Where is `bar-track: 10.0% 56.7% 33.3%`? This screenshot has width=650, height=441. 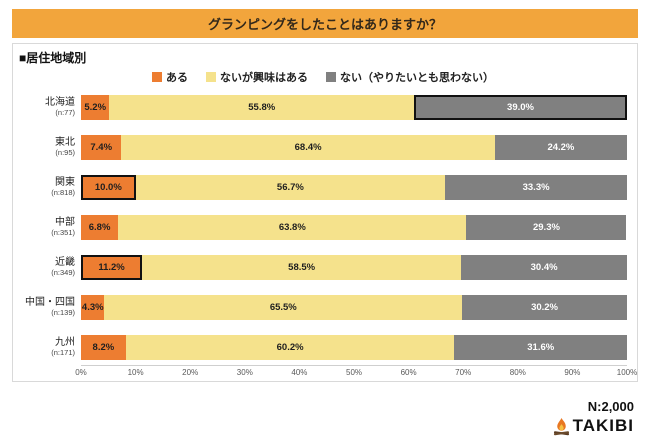
bar-track: 10.0% 56.7% 33.3% is located at coordinates (354, 187).